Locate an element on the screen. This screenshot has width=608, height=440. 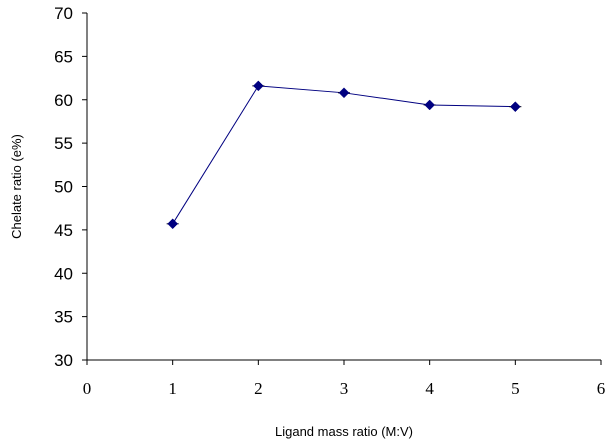
x-tick-label-0: 0 is located at coordinates (87, 388).